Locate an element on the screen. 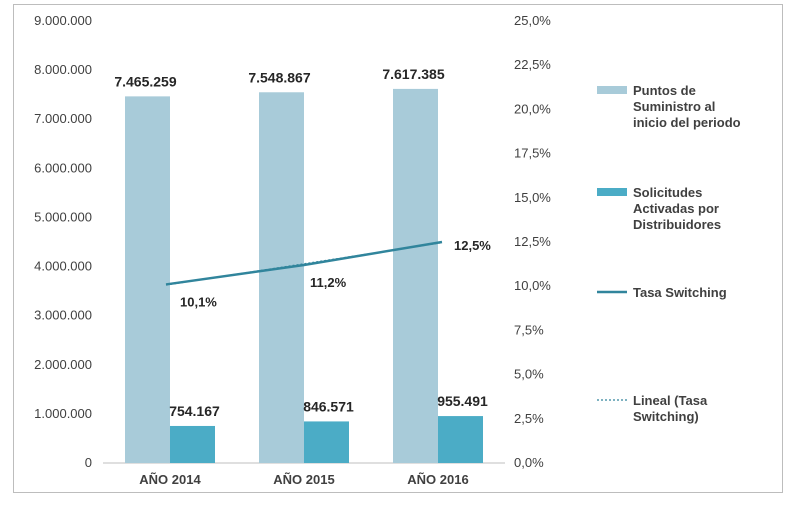 Image resolution: width=792 pixels, height=506 pixels. y-left-tick-label: 3.000.000 is located at coordinates (63, 315).